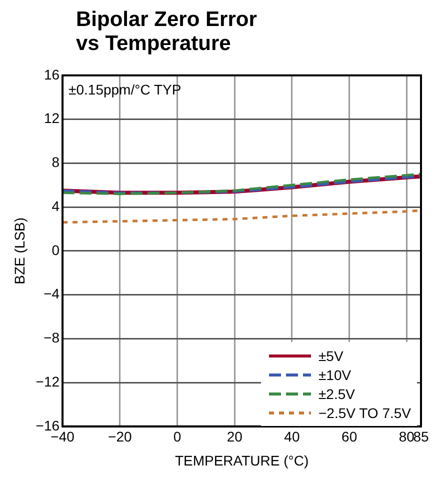 The image size is (443, 482). Describe the element at coordinates (52, 118) in the screenshot. I see `y-tick-label: 12` at that location.